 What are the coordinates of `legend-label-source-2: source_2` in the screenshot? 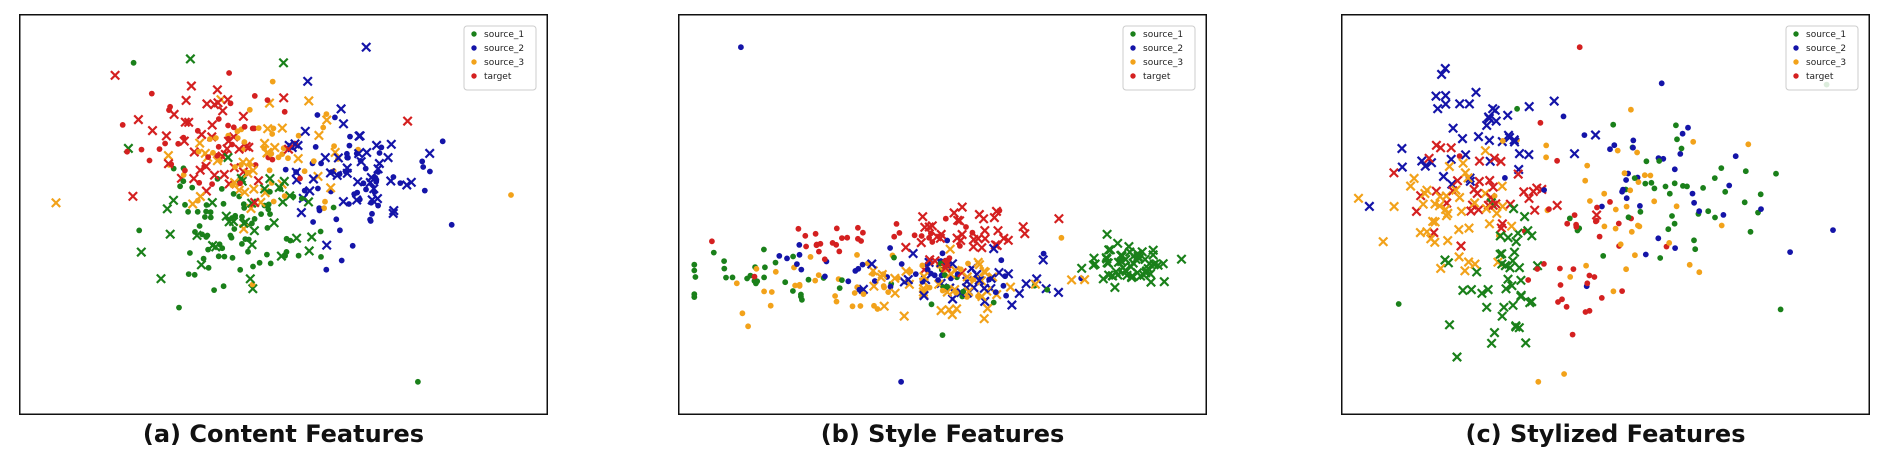 It's located at (1826, 49).